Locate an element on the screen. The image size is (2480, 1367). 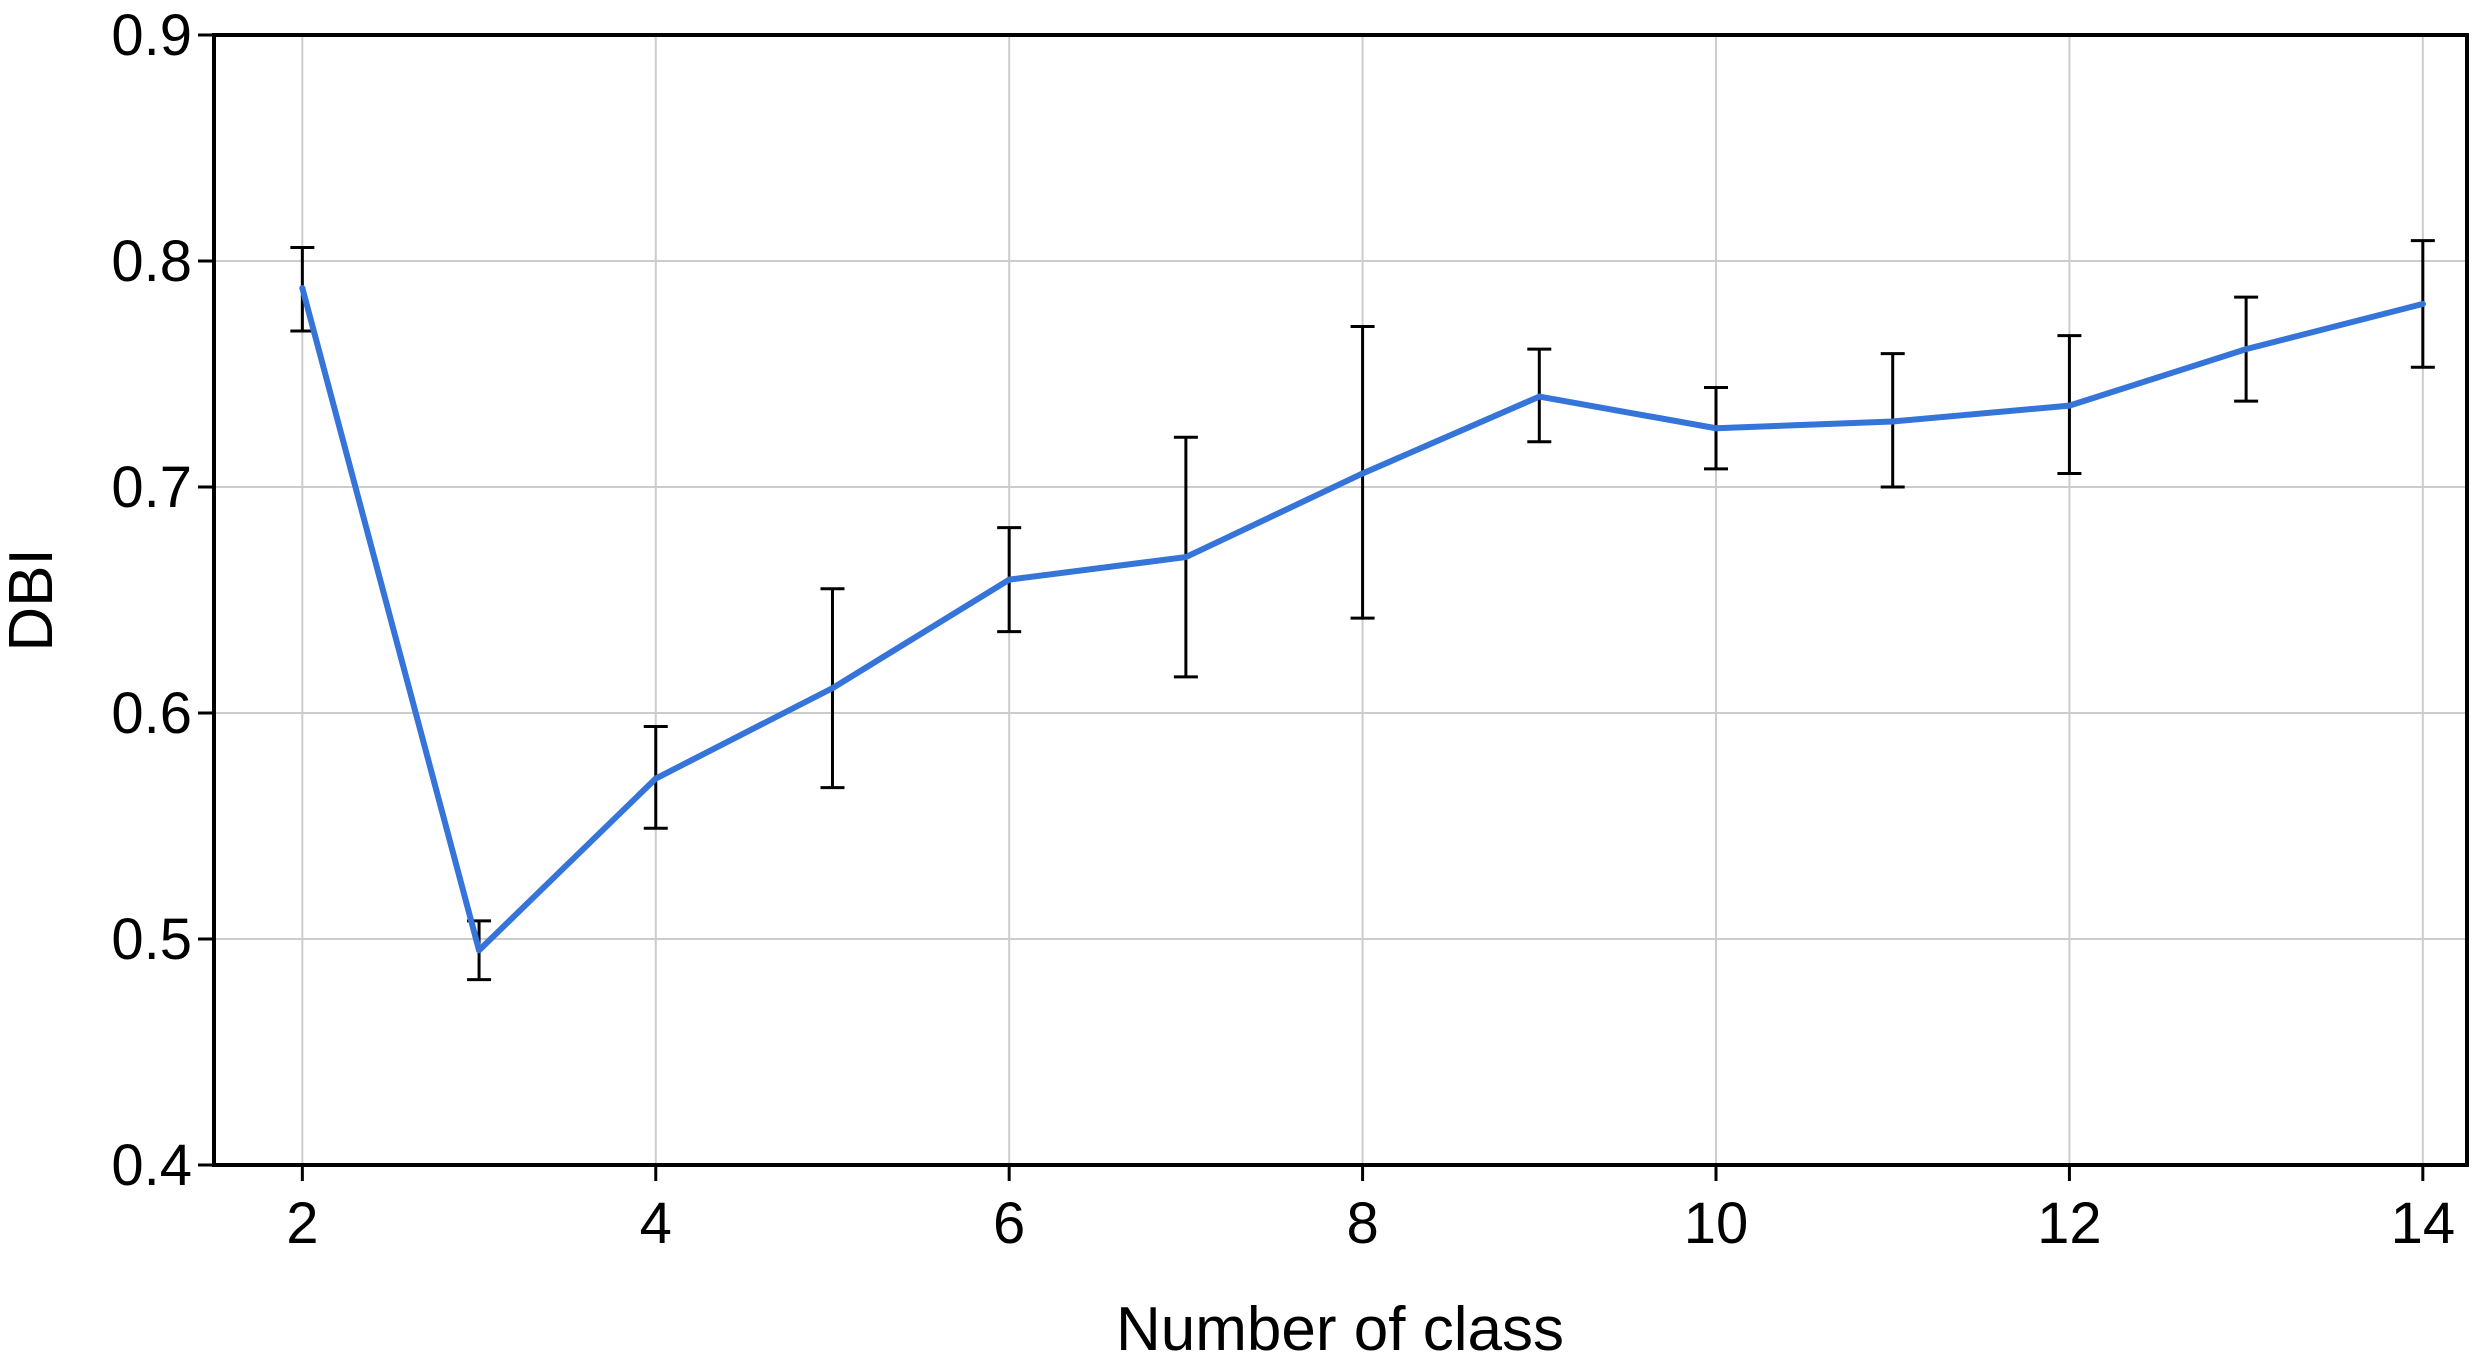
y-tick-label: 0.8 is located at coordinates (151, 261).